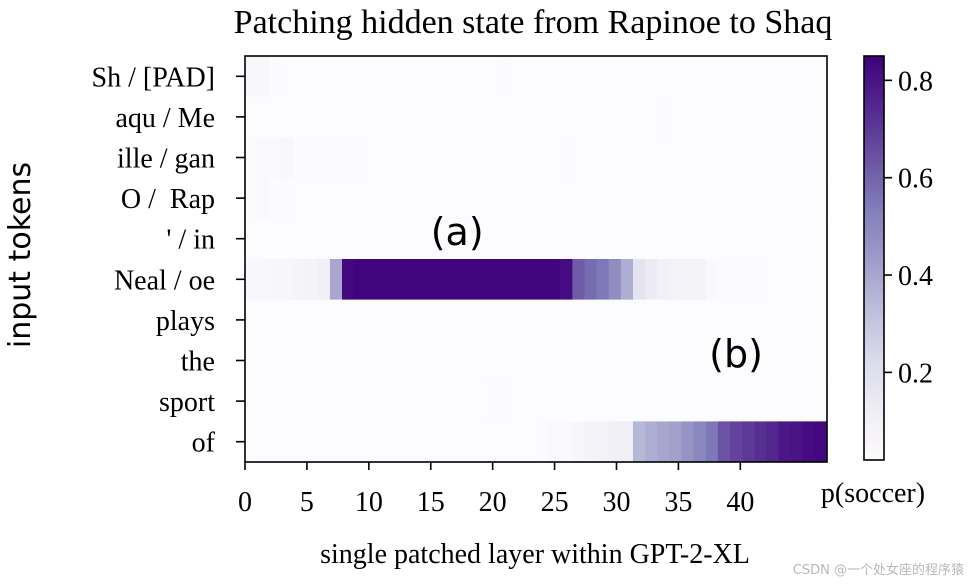 This screenshot has height=584, width=974. Describe the element at coordinates (187, 402) in the screenshot. I see `y-tick-label: sport` at that location.